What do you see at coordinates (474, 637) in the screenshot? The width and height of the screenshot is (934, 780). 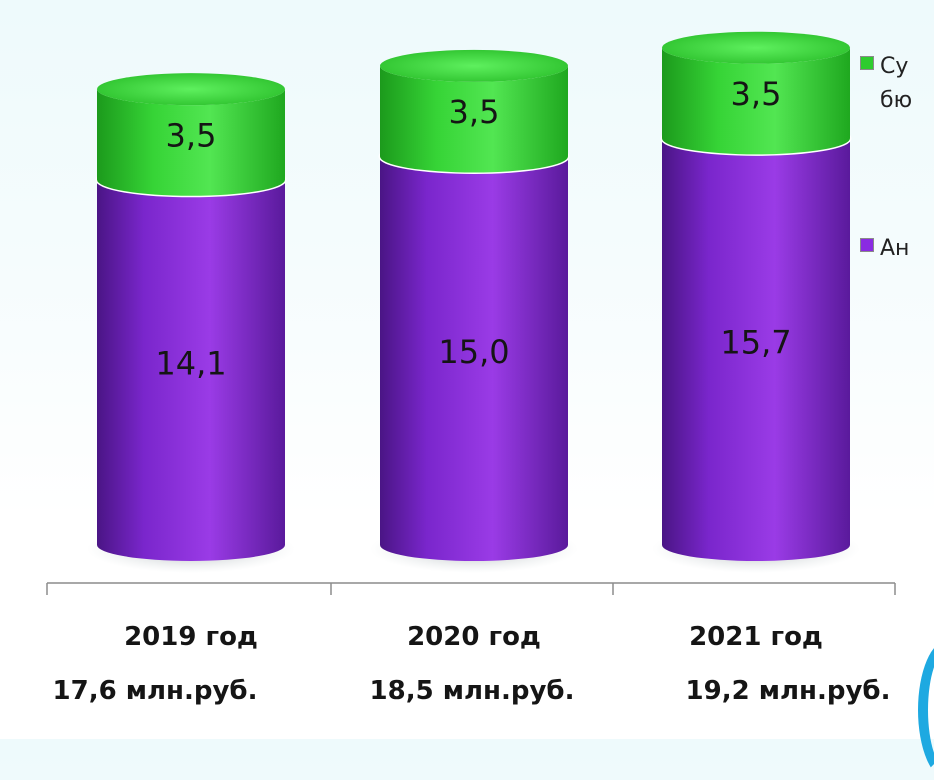 I see `x-tick-label: 2020 год` at bounding box center [474, 637].